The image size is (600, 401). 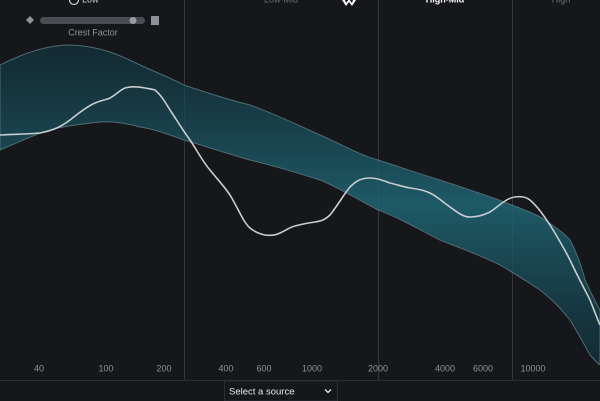 I want to click on frequency-label: 1000, so click(x=312, y=368).